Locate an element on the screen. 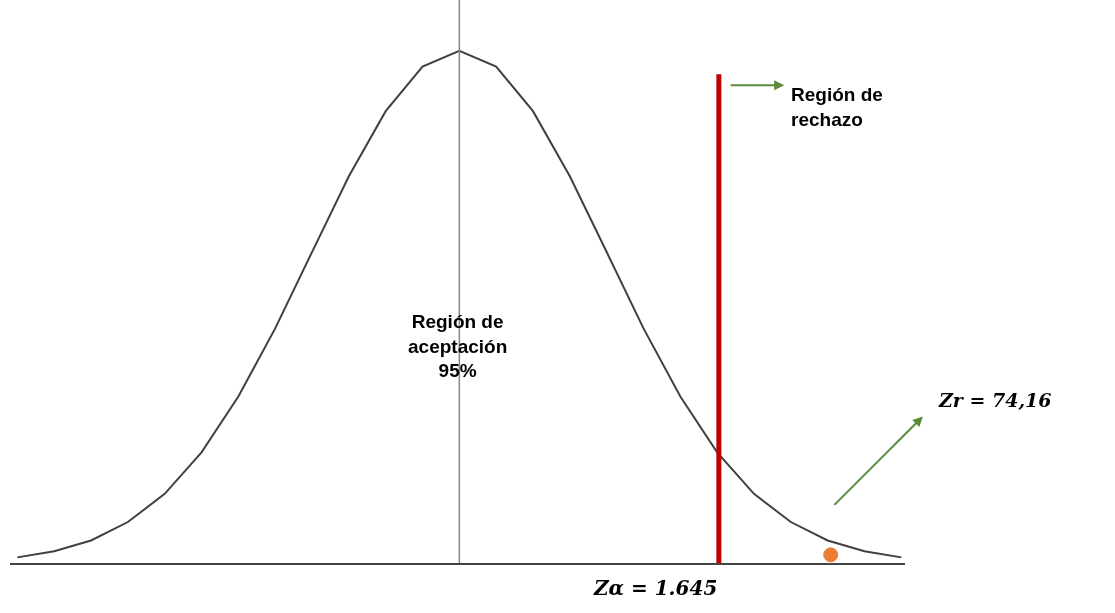 This screenshot has width=1115, height=613. text: Zr = 74,16 is located at coordinates (995, 400).